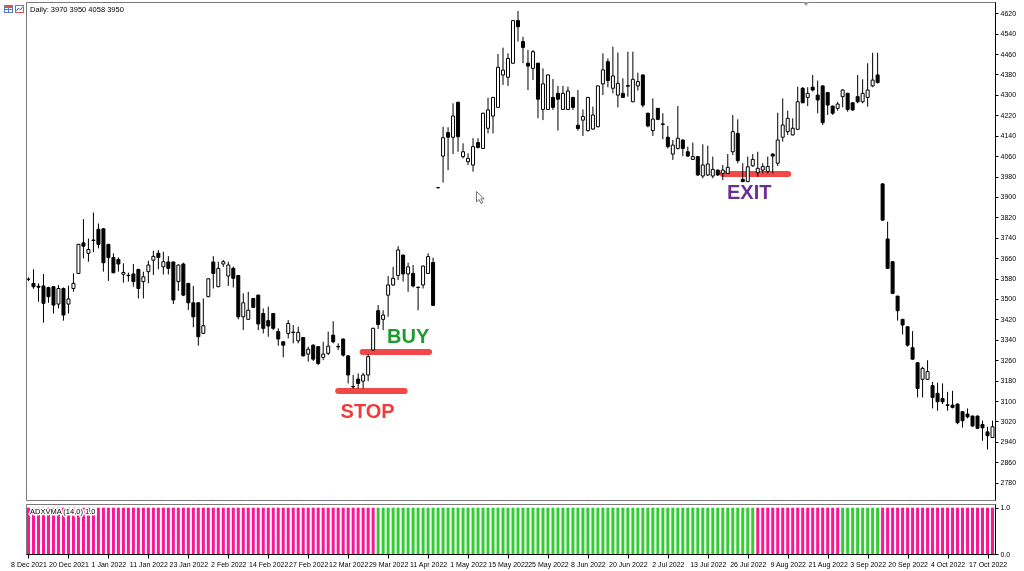 The height and width of the screenshot is (571, 1024). I want to click on annotation: BUY, so click(408, 336).